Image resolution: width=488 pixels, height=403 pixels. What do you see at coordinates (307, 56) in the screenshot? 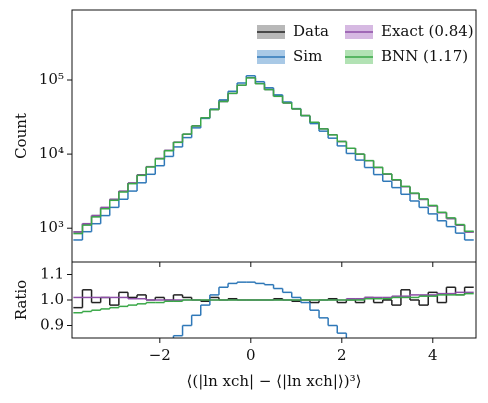
I see `legend-label: Sim` at bounding box center [307, 56].